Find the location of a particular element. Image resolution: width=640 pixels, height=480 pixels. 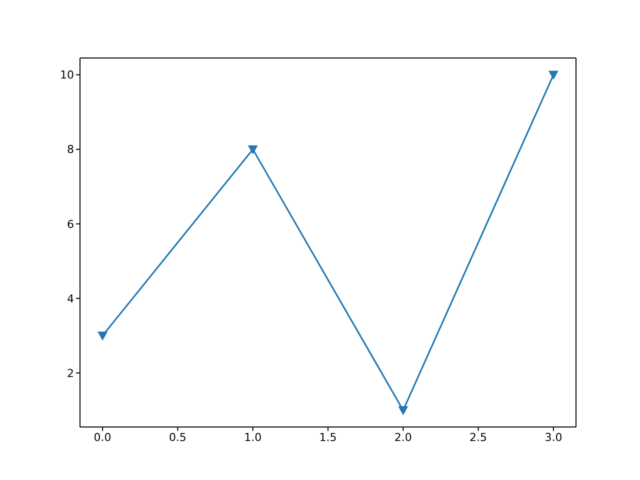

x-tick-label: 2.0 is located at coordinates (403, 437).